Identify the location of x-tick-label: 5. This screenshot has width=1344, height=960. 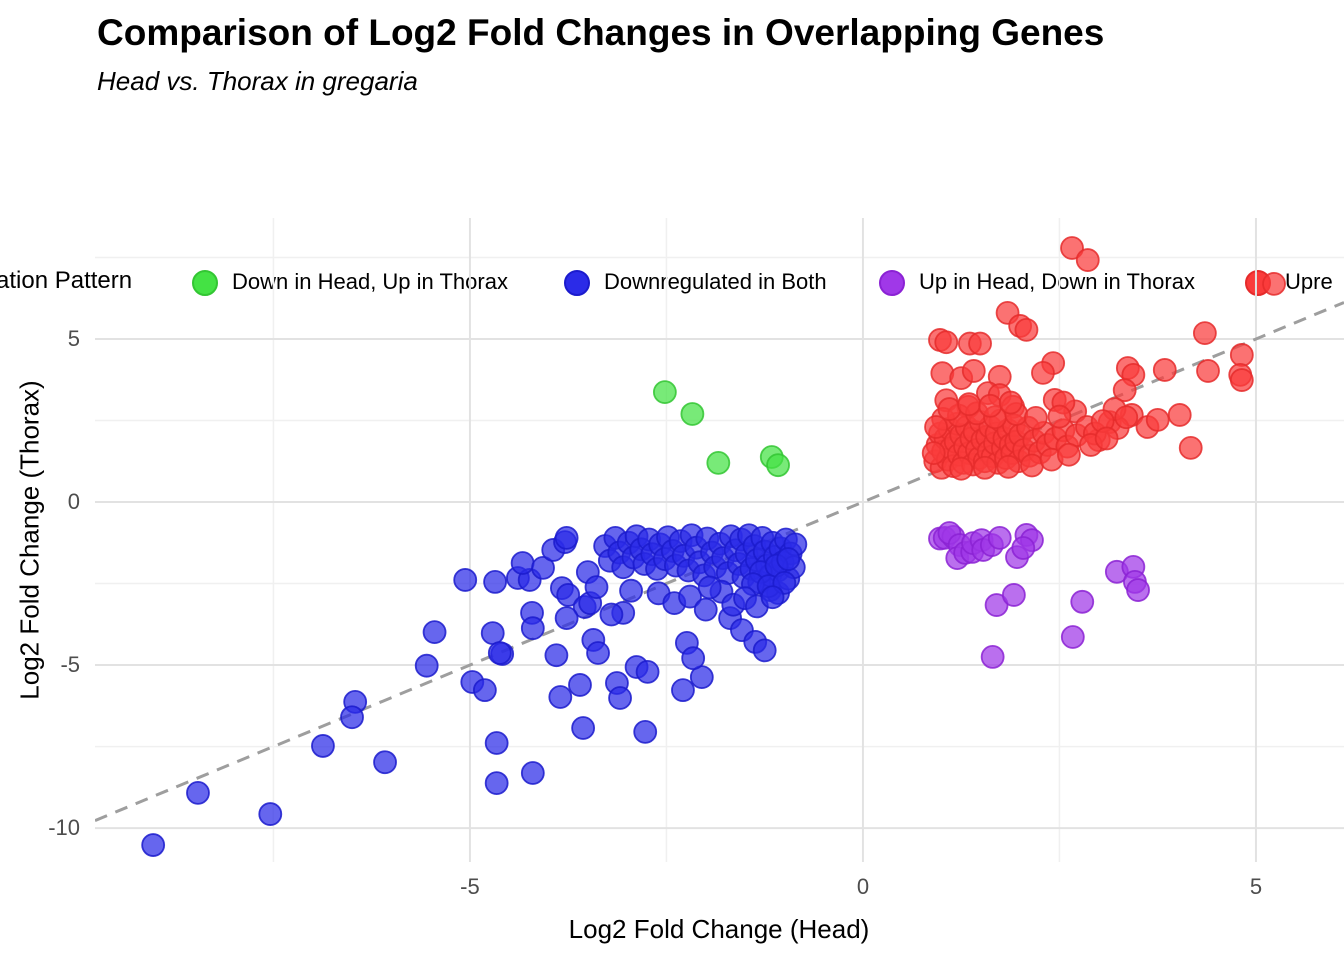
(1256, 886).